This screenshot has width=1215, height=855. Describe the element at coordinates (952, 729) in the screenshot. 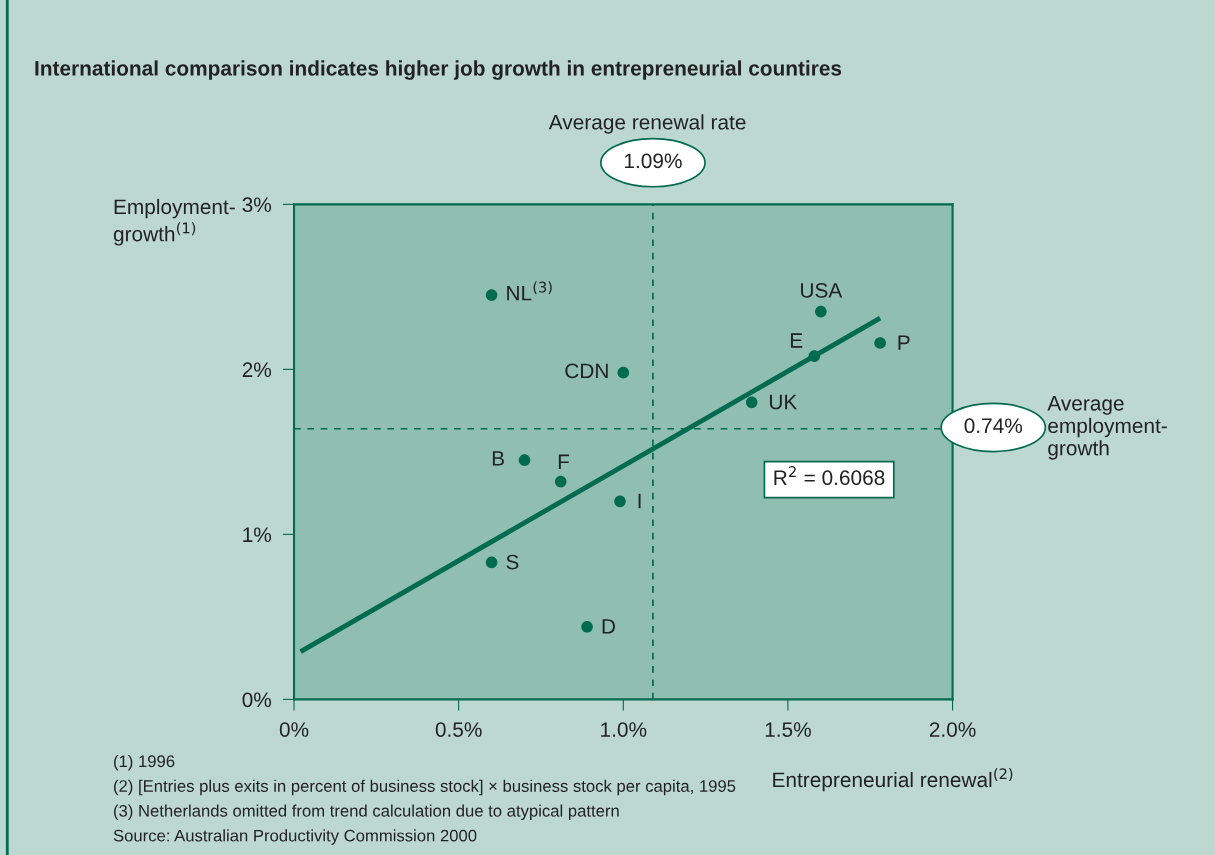

I see `x-tick-label: 2.0%` at that location.